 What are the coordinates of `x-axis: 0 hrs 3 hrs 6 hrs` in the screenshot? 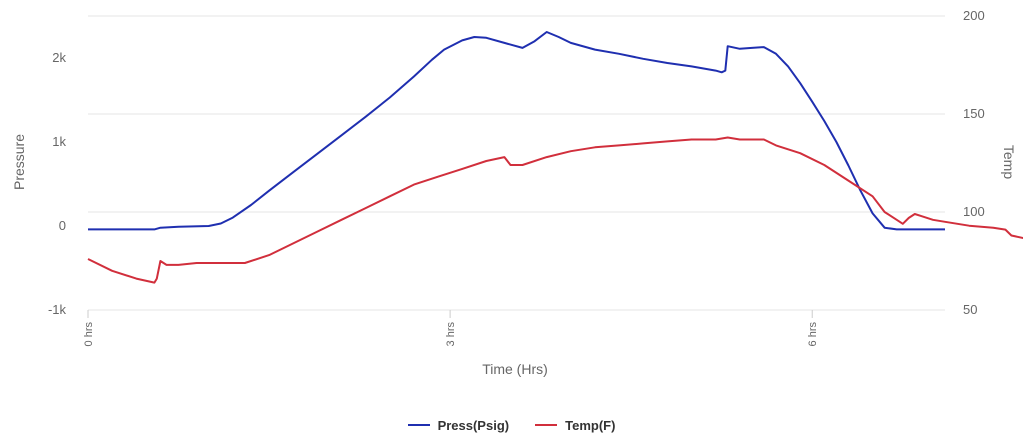 It's located at (451, 328).